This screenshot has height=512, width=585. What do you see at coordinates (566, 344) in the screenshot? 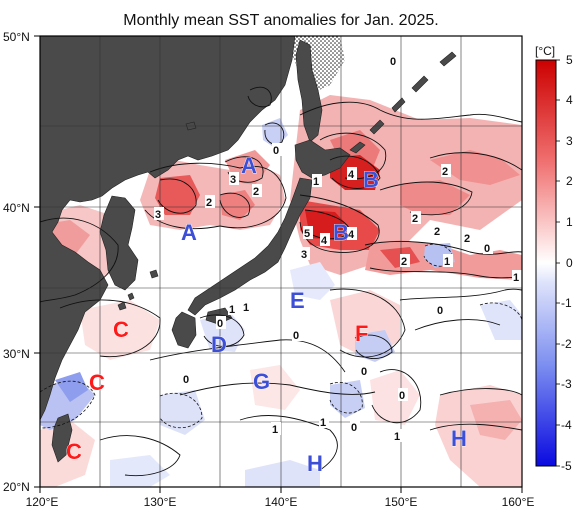
I see `colorbar-tick: -2` at bounding box center [566, 344].